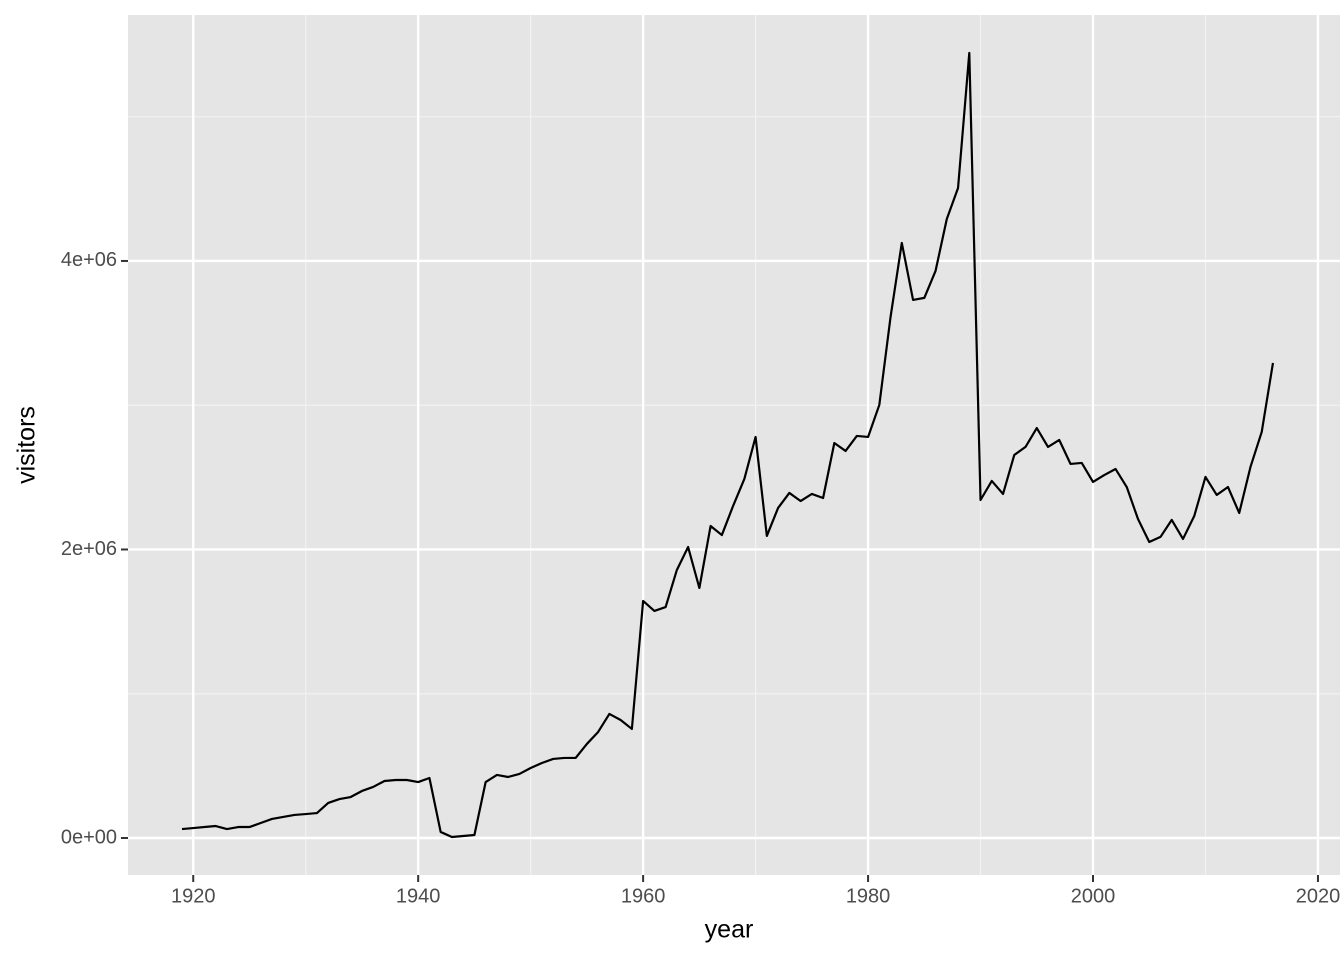 The image size is (1344, 960). What do you see at coordinates (89, 260) in the screenshot?
I see `y-tick-label: 4e+06` at bounding box center [89, 260].